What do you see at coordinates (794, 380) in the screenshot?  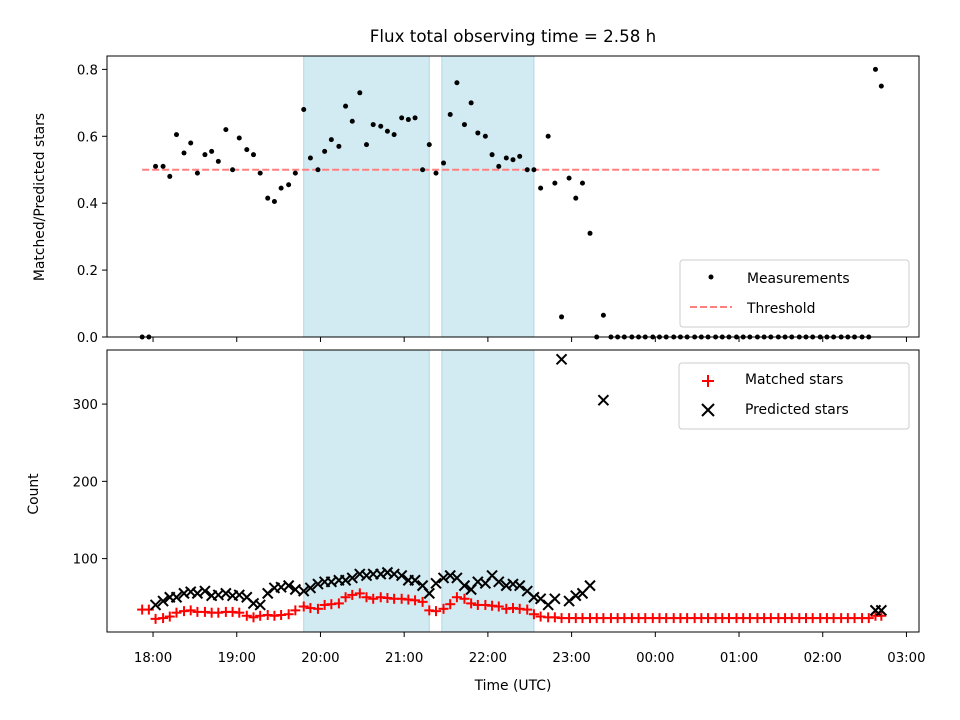 I see `matched-legend-label: Matched stars` at bounding box center [794, 380].